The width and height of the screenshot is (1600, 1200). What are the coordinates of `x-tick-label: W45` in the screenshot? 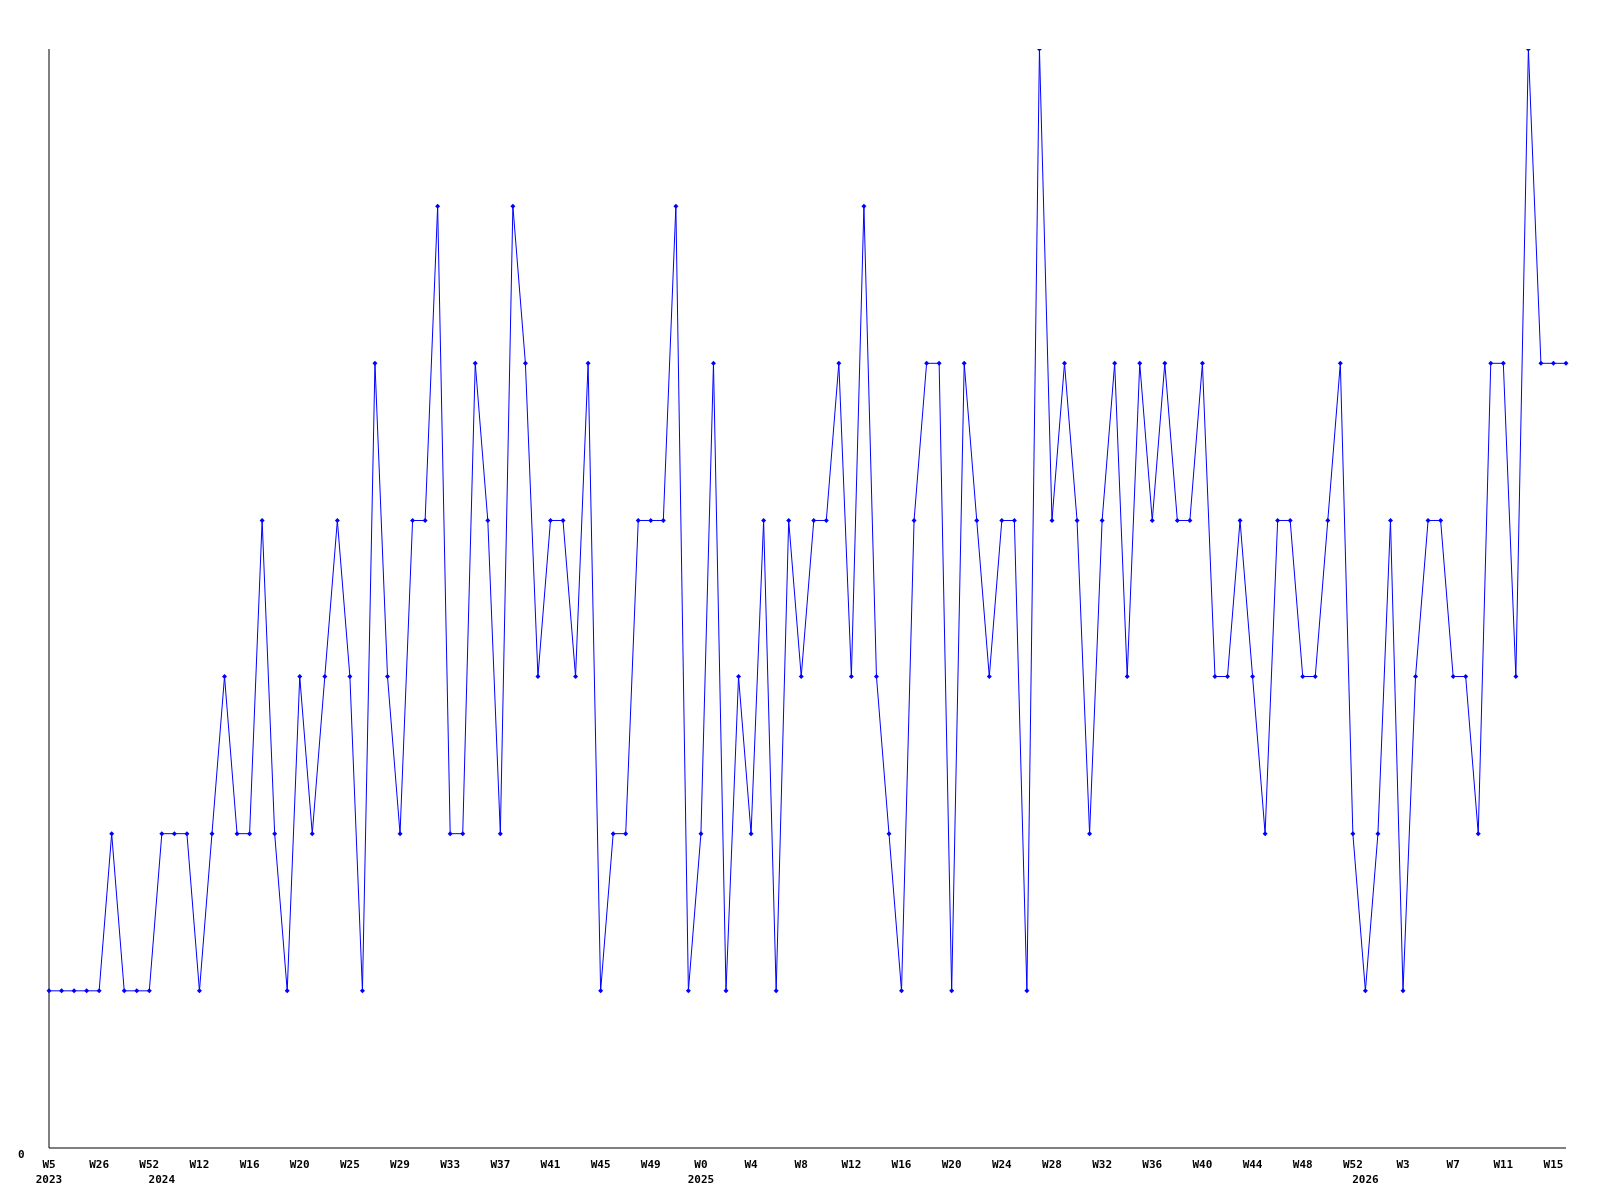 It's located at (600, 1164).